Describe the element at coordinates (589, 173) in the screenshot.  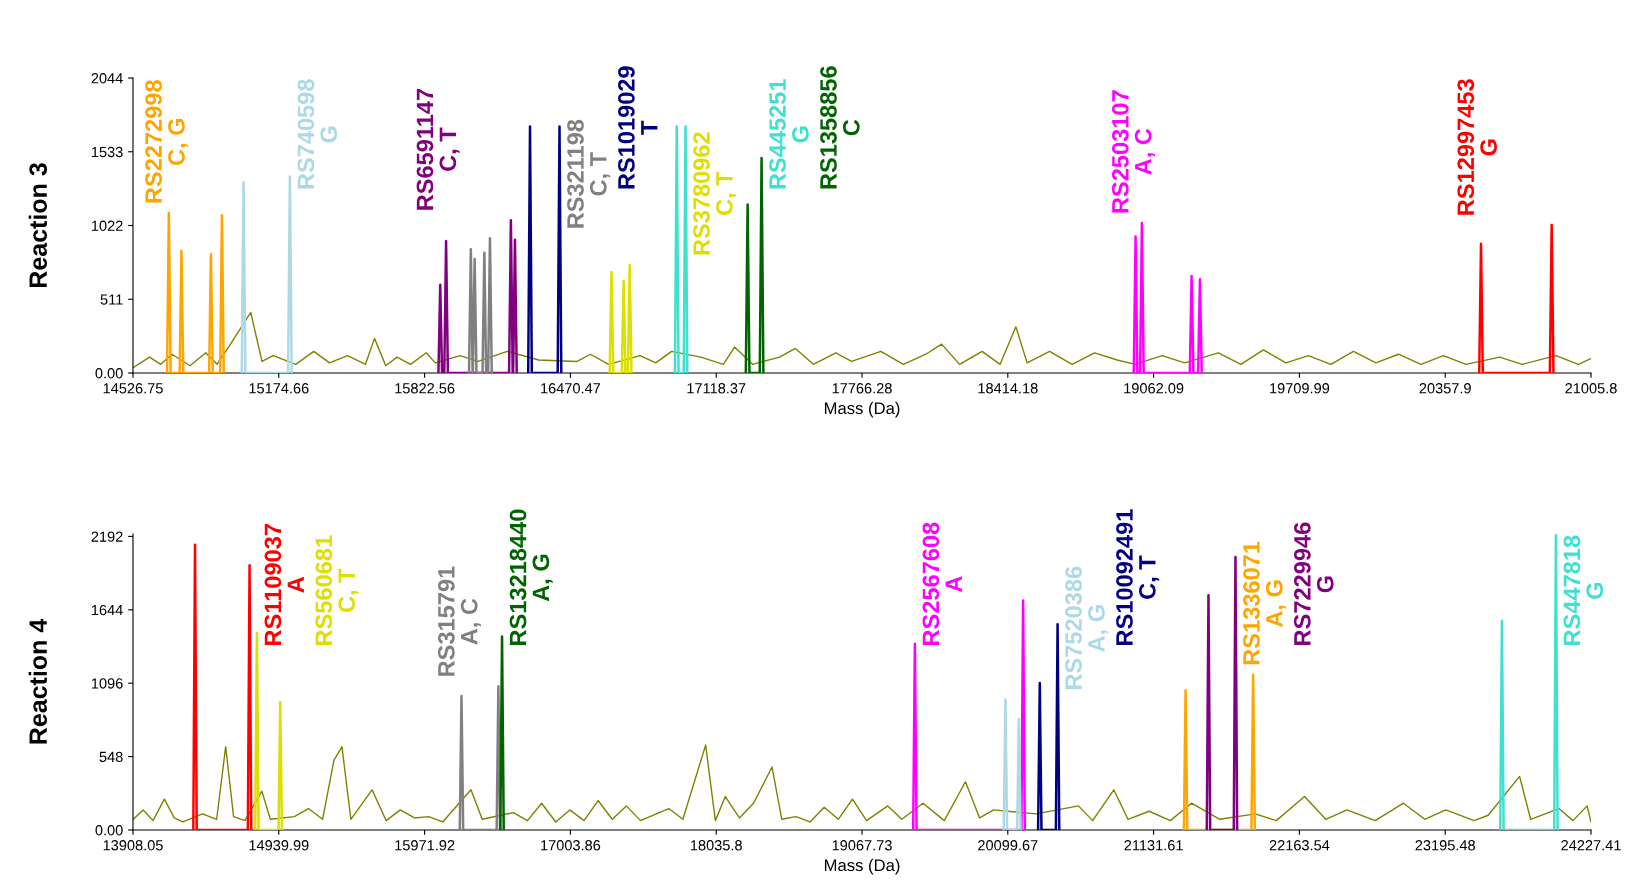
I see `text: RS321198 C, T` at that location.